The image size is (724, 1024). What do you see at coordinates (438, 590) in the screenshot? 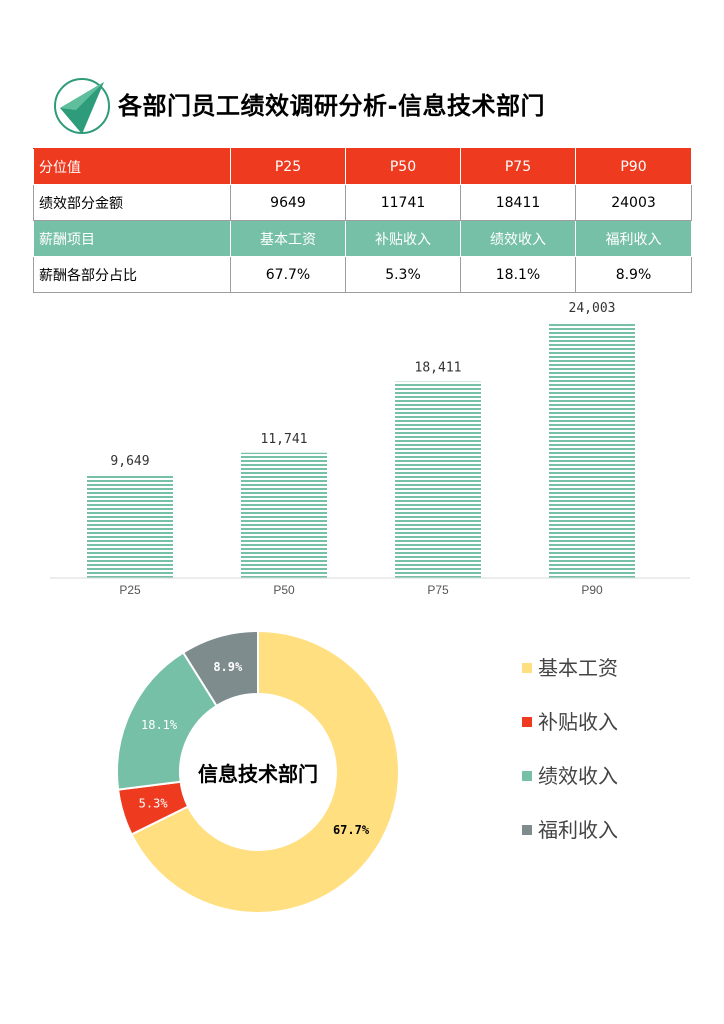
I see `x-tick-label: P75` at bounding box center [438, 590].